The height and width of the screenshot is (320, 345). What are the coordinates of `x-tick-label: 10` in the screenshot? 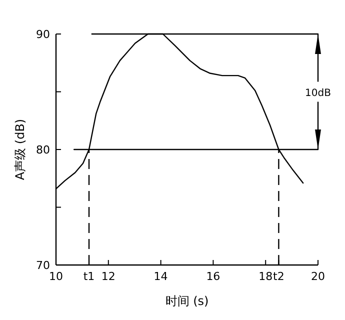 It's located at (56, 276).